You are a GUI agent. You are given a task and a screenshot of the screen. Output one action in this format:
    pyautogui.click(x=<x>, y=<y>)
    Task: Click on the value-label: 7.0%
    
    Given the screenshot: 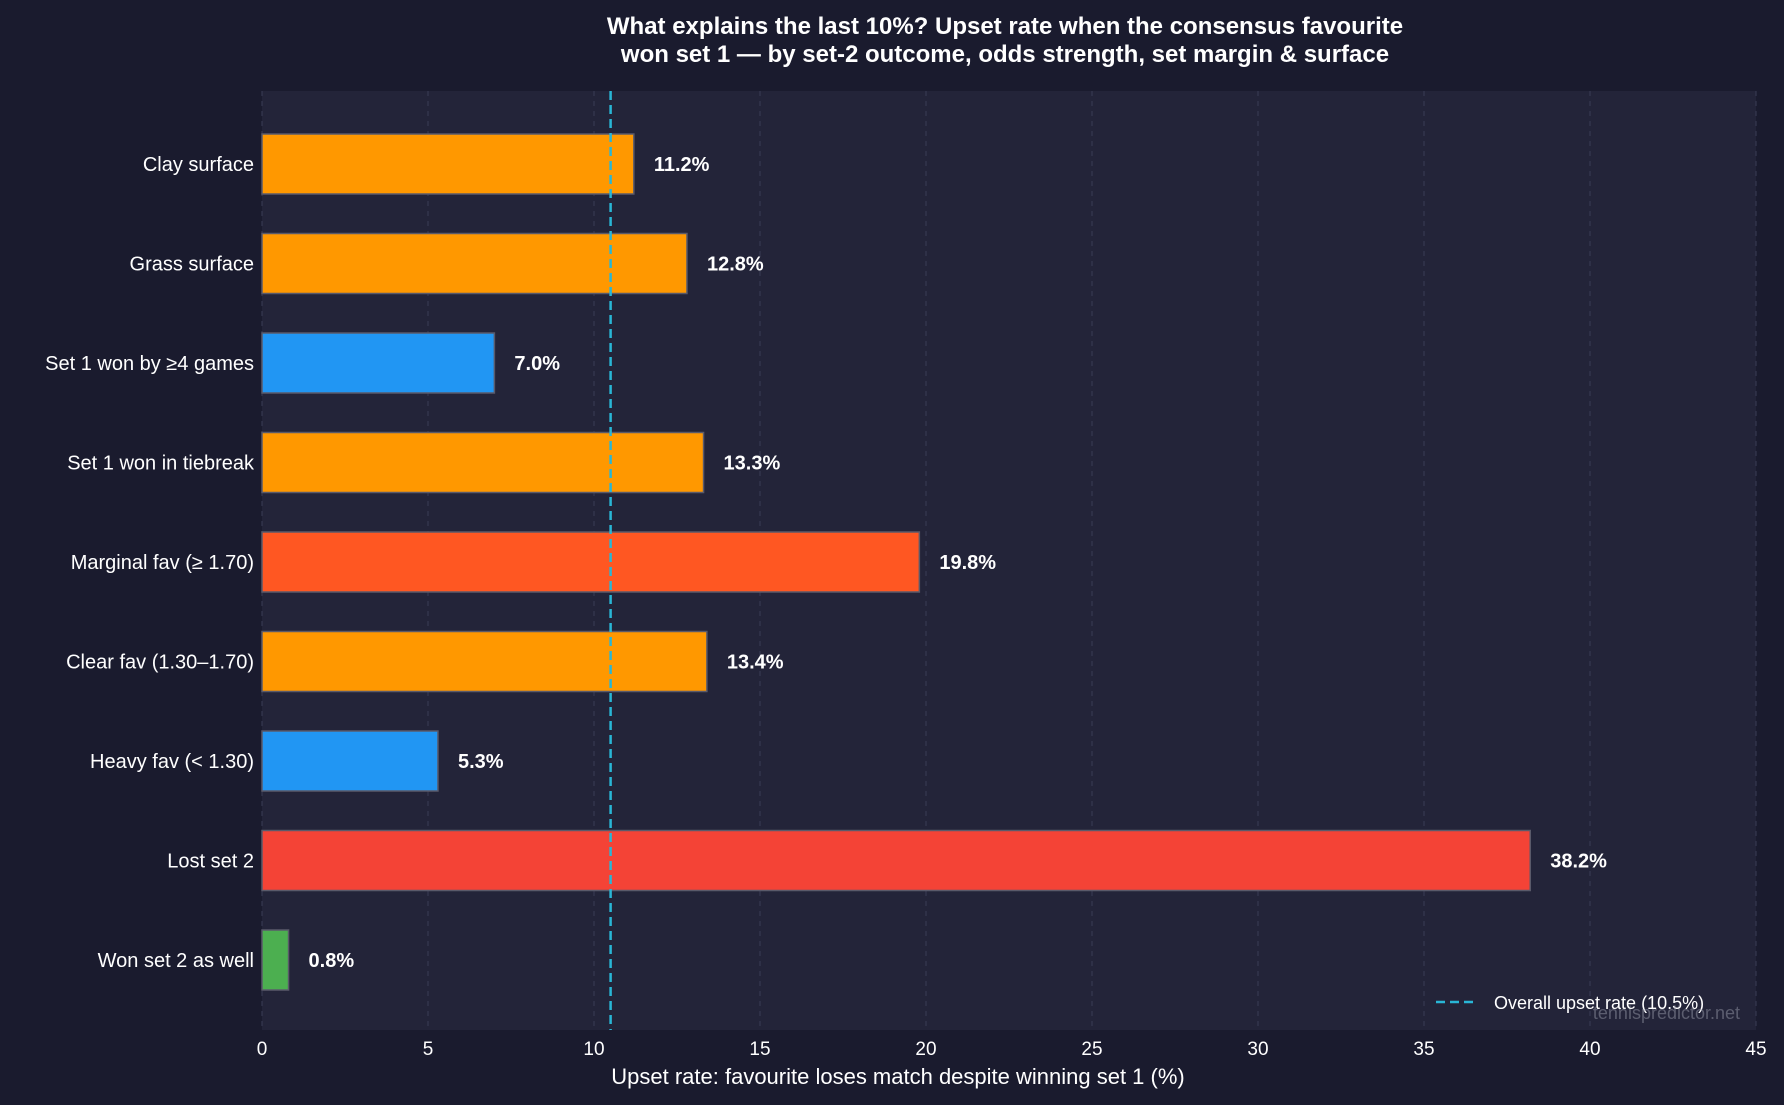 What is the action you would take?
    pyautogui.click(x=537, y=364)
    